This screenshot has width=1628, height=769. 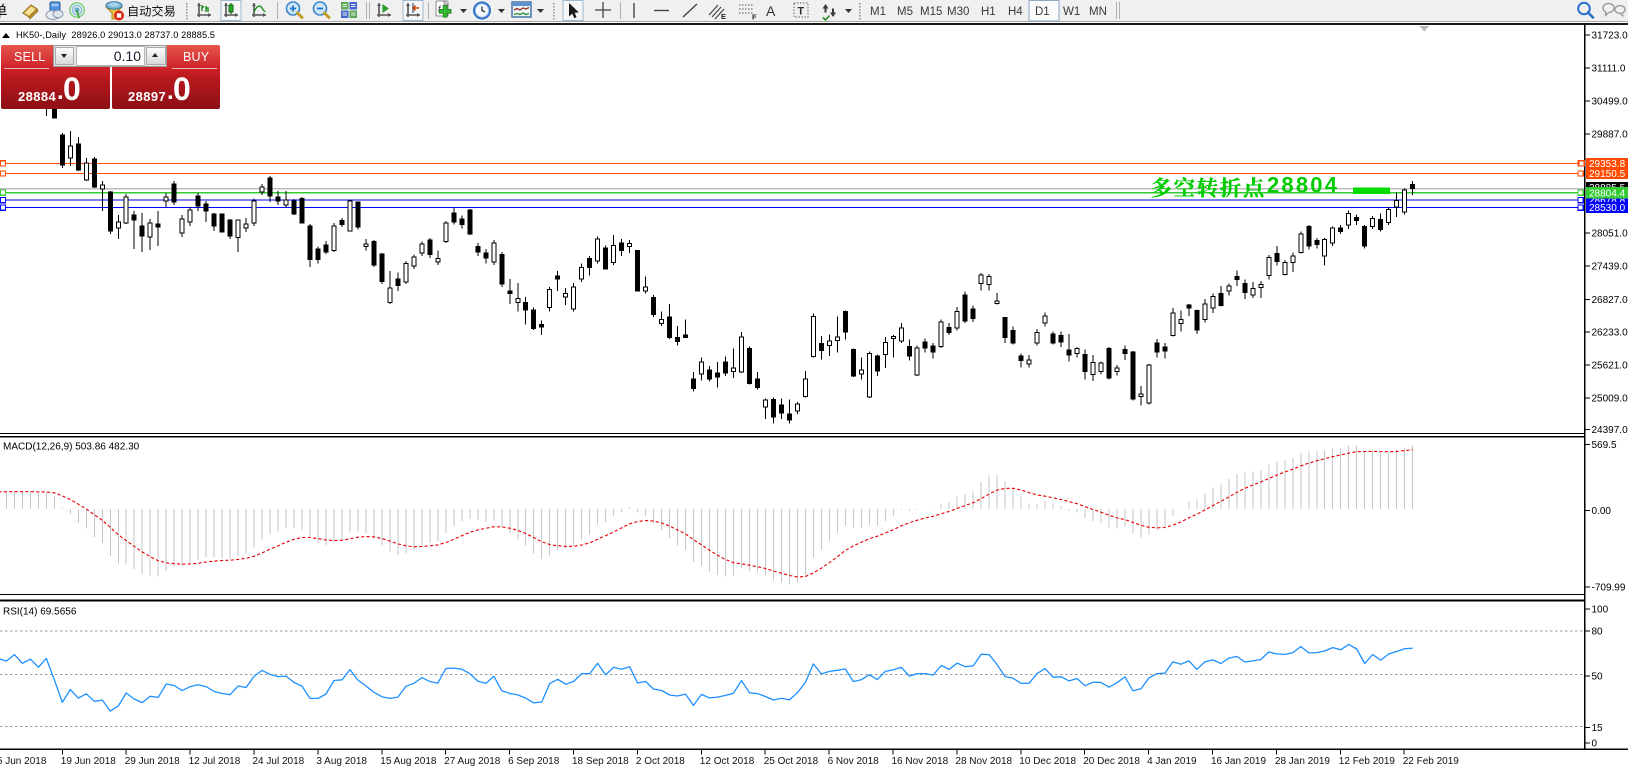 I want to click on svg-text: H4, so click(x=1015, y=12).